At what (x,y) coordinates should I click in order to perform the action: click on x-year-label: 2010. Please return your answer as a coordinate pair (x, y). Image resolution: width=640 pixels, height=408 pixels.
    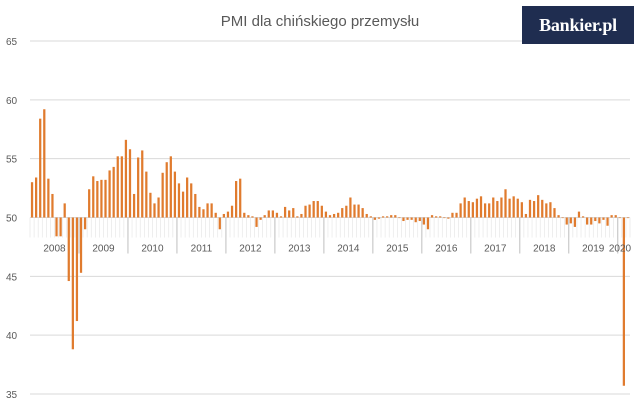
    Looking at the image, I should click on (152, 249).